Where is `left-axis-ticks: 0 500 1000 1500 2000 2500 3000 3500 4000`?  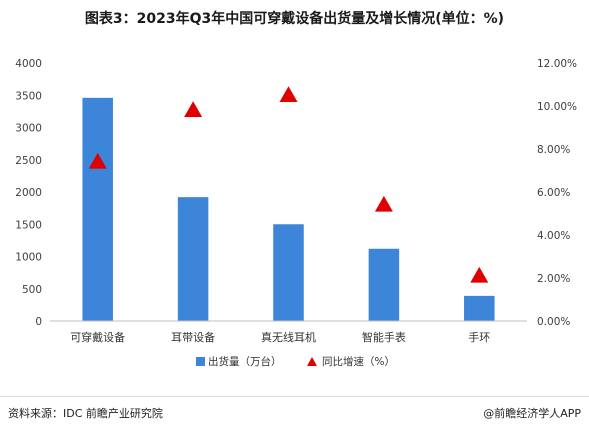
left-axis-ticks: 0 500 1000 1500 2000 2500 3000 3500 4000 is located at coordinates (28, 193).